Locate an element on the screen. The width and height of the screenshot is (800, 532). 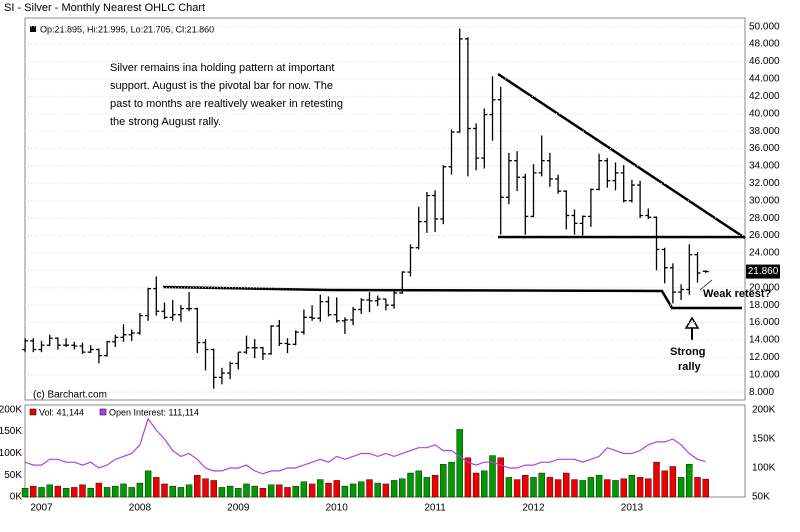
annotation: the strong August rally. is located at coordinates (165, 122).